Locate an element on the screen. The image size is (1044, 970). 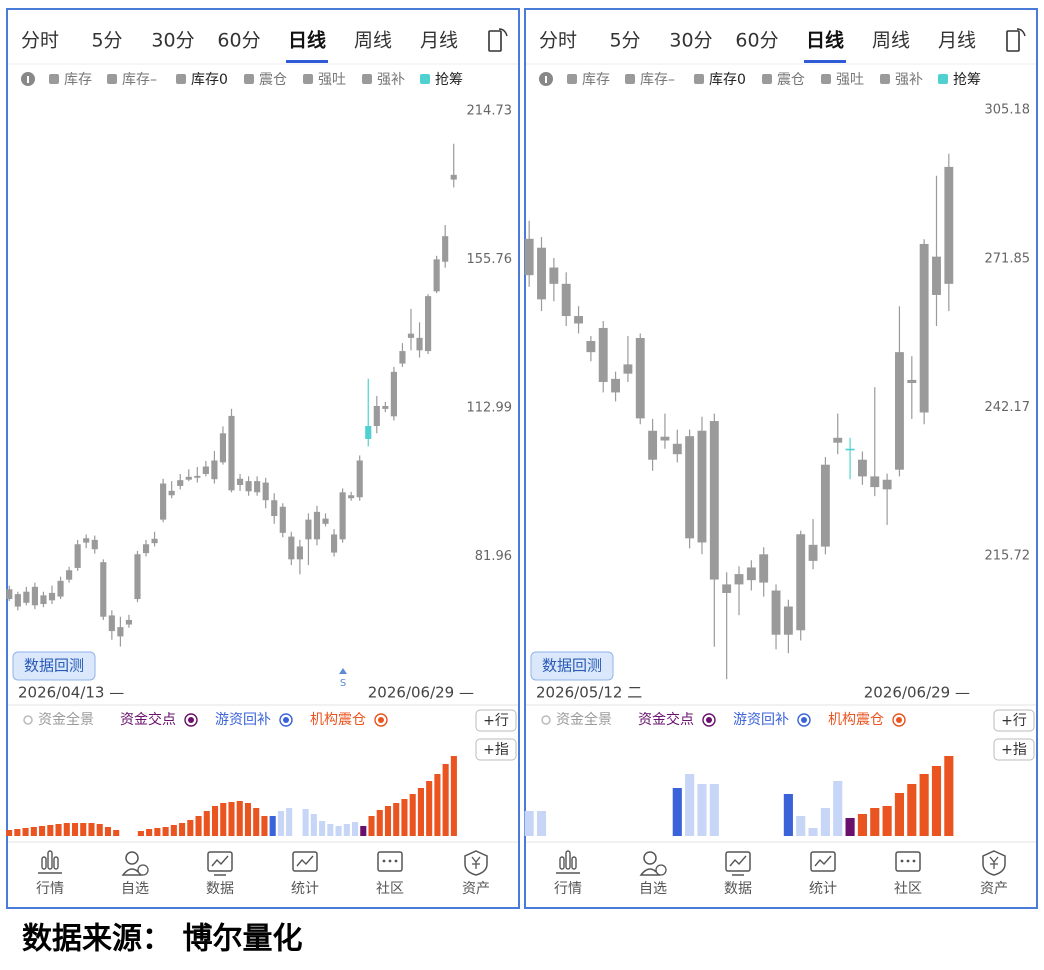
legend-label: 库存 is located at coordinates (78, 80).